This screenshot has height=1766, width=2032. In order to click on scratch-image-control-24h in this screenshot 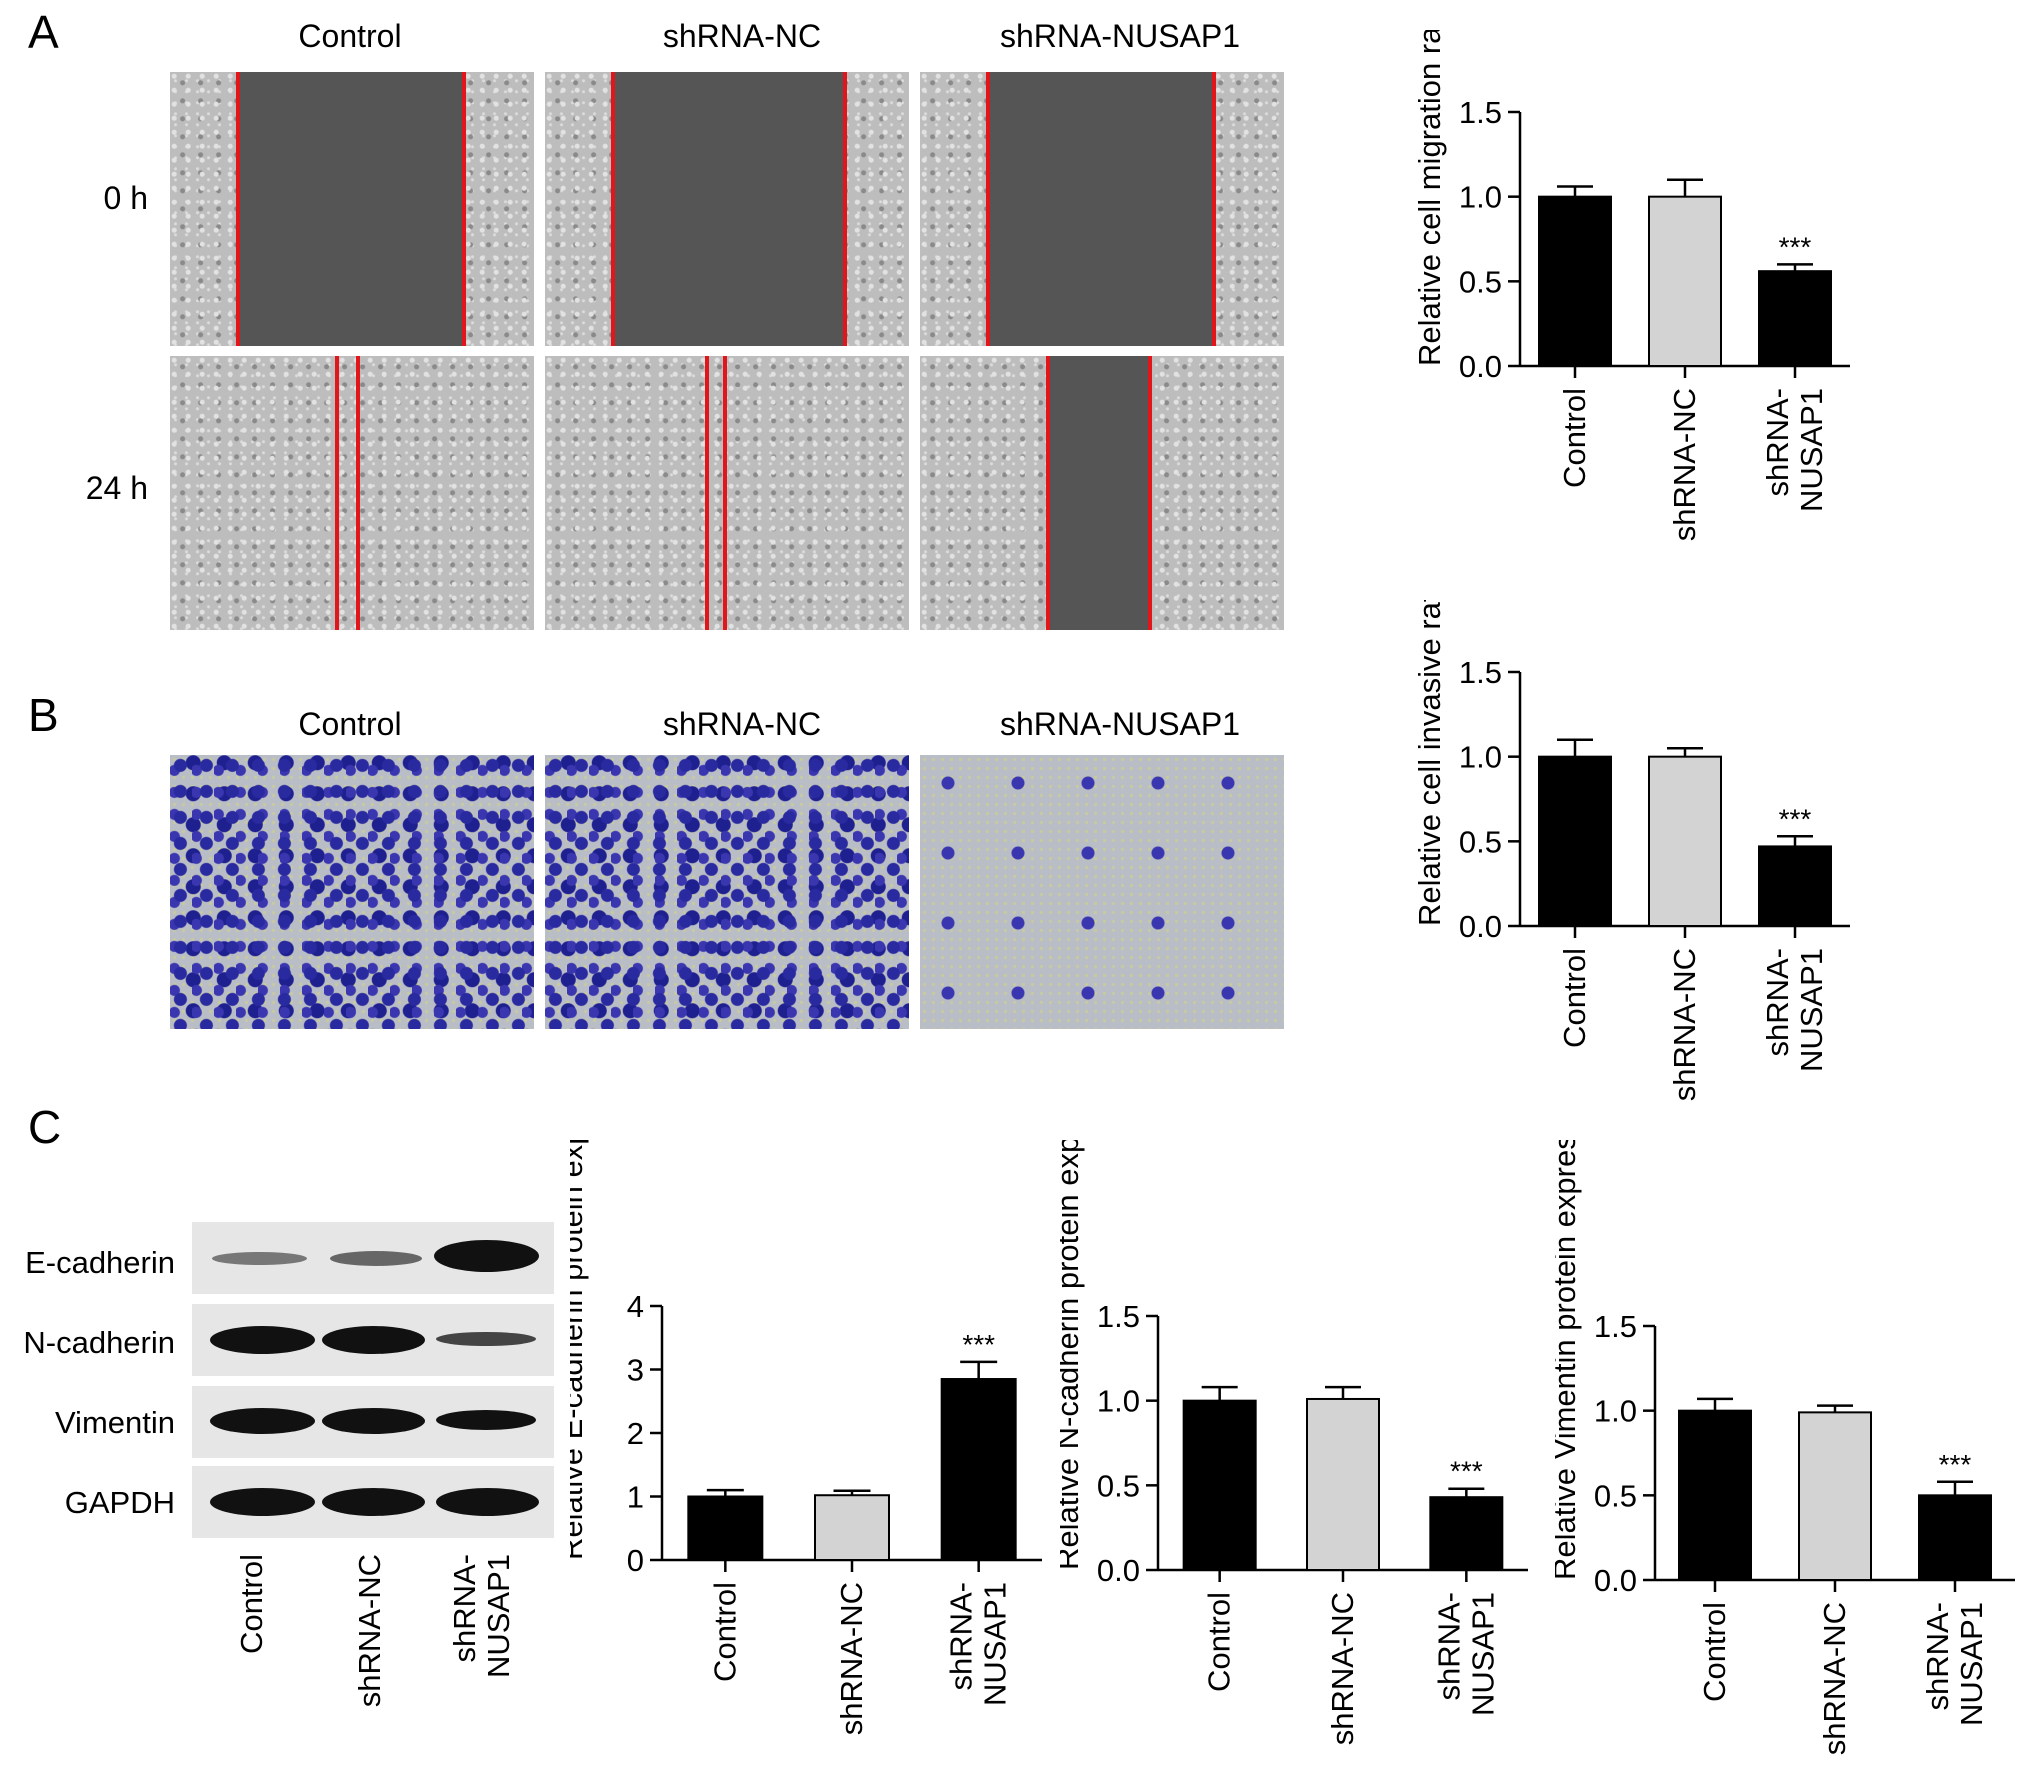, I will do `click(352, 493)`.